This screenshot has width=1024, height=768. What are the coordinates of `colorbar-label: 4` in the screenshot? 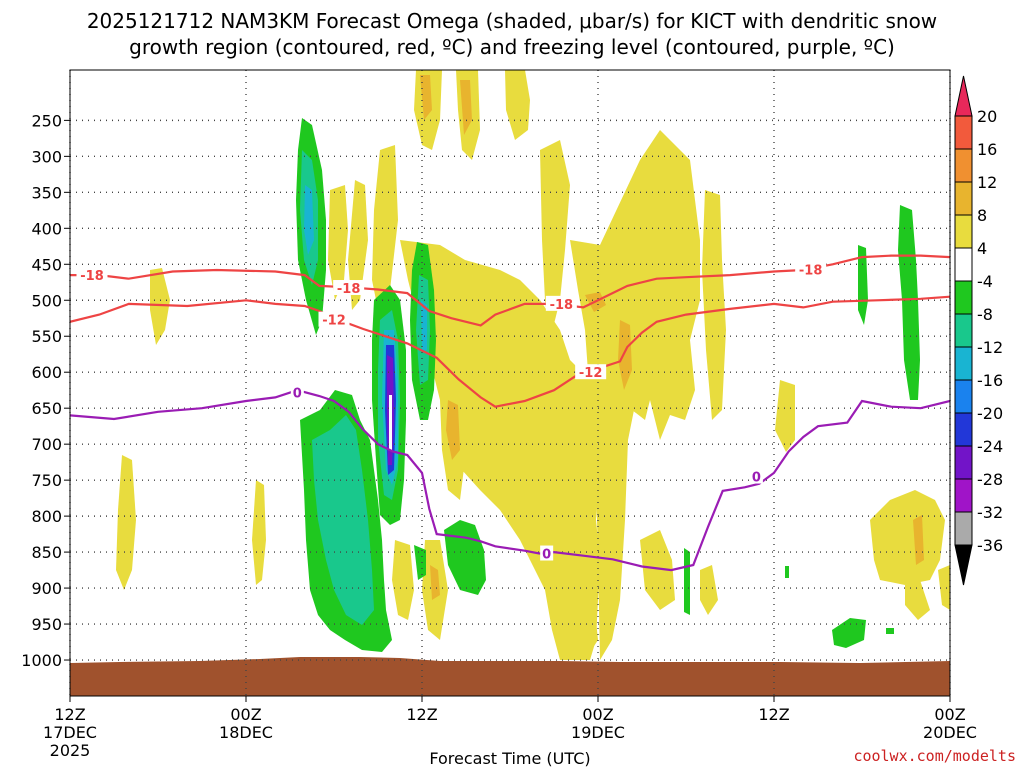 It's located at (982, 248).